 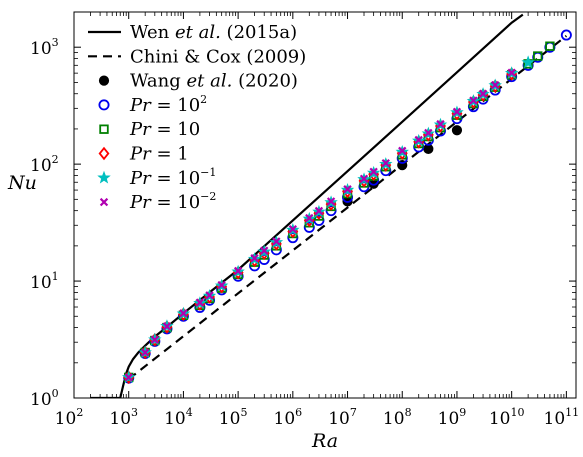 What do you see at coordinates (397, 417) in the screenshot?
I see `x-tick-label: 10⁸` at bounding box center [397, 417].